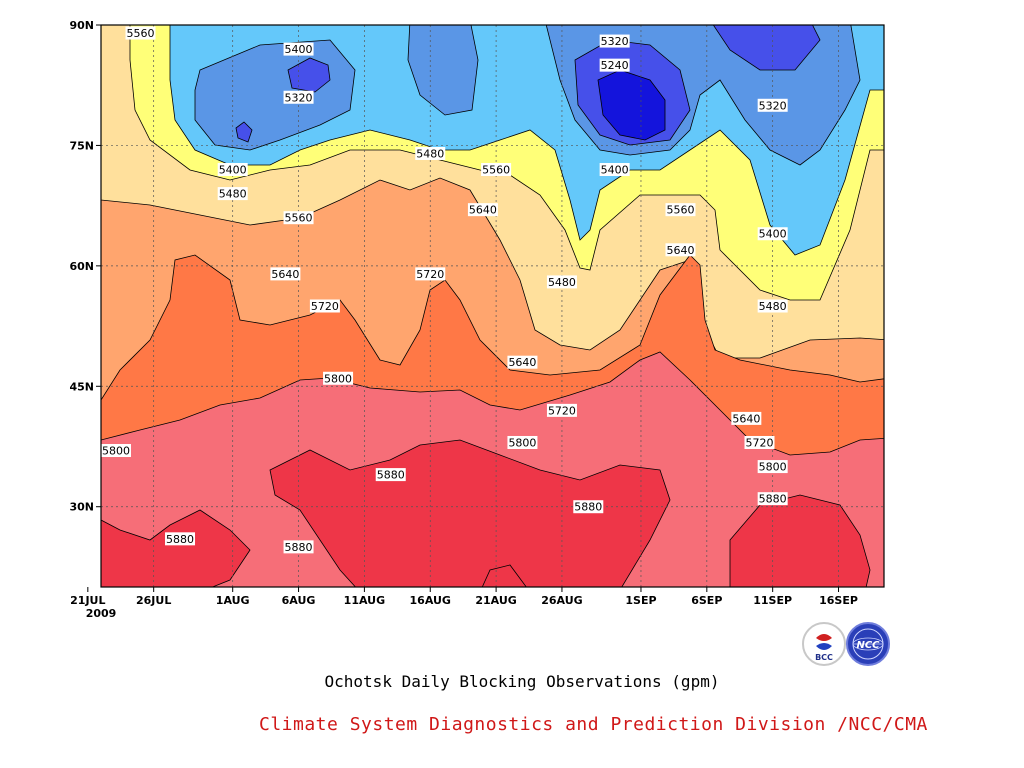 The image size is (1024, 768). Describe the element at coordinates (176, 548) in the screenshot. I see `band-5880-a` at that location.